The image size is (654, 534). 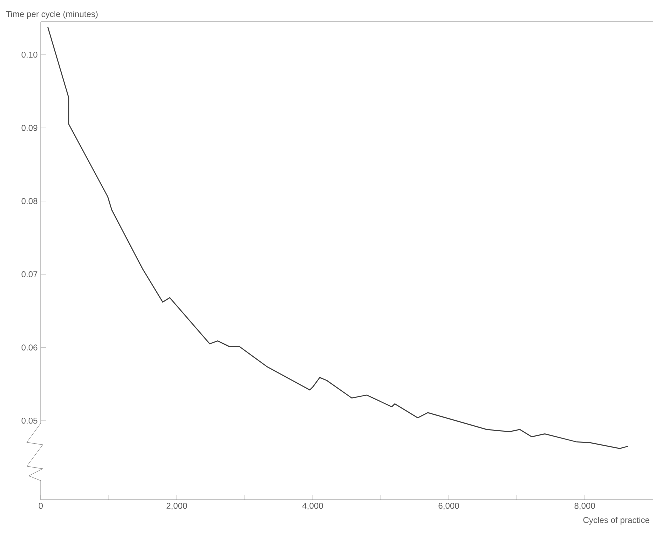 I want to click on x-axis-title: Cycles of practice, so click(x=617, y=521).